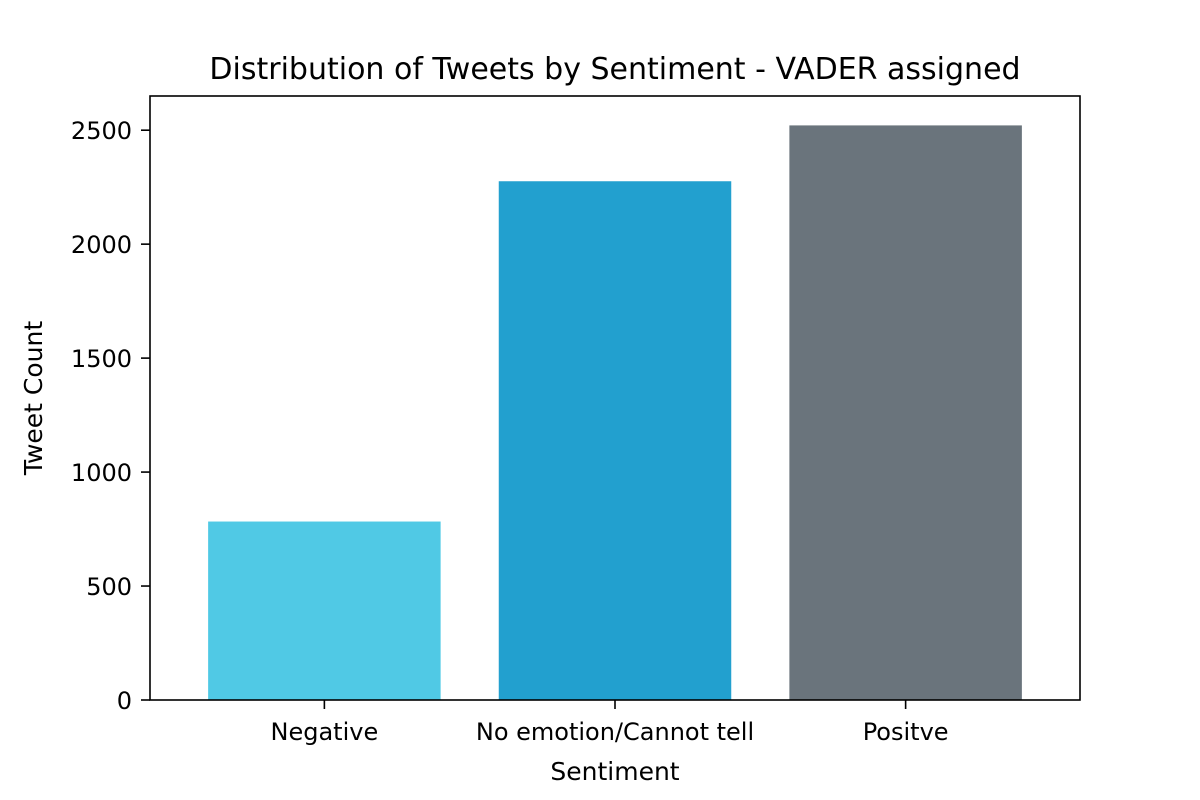 The height and width of the screenshot is (800, 1200). Describe the element at coordinates (109, 587) in the screenshot. I see `y-tick-label-1: 500` at that location.